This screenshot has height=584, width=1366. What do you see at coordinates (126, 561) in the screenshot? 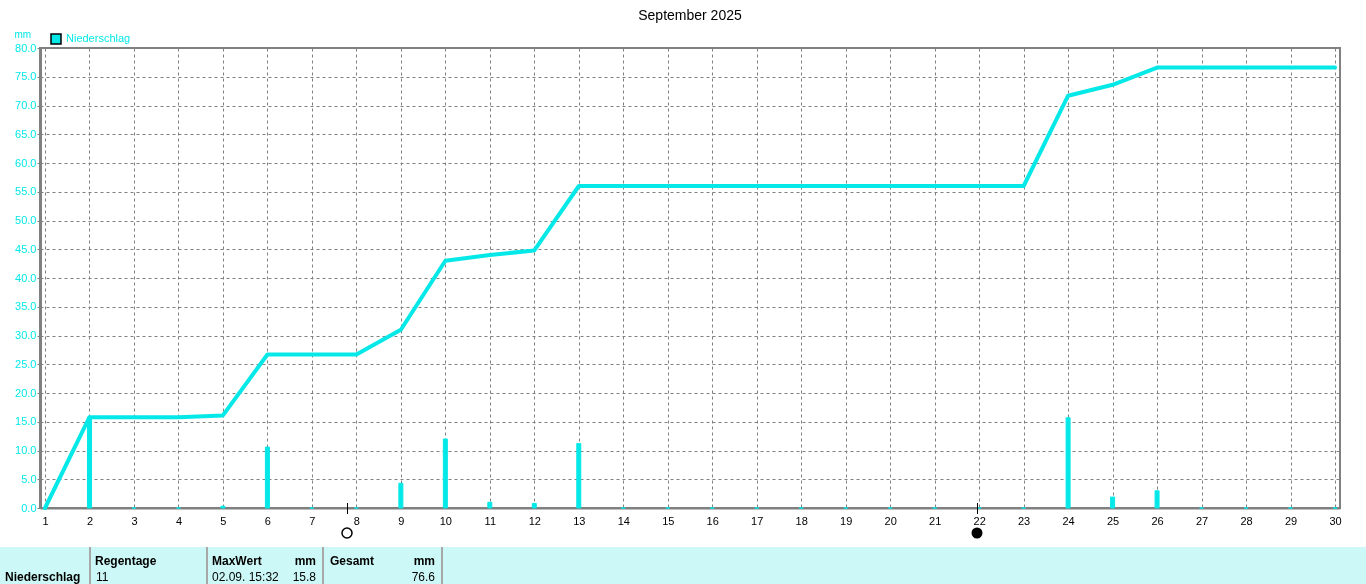
I see `text: Regentage` at bounding box center [126, 561].